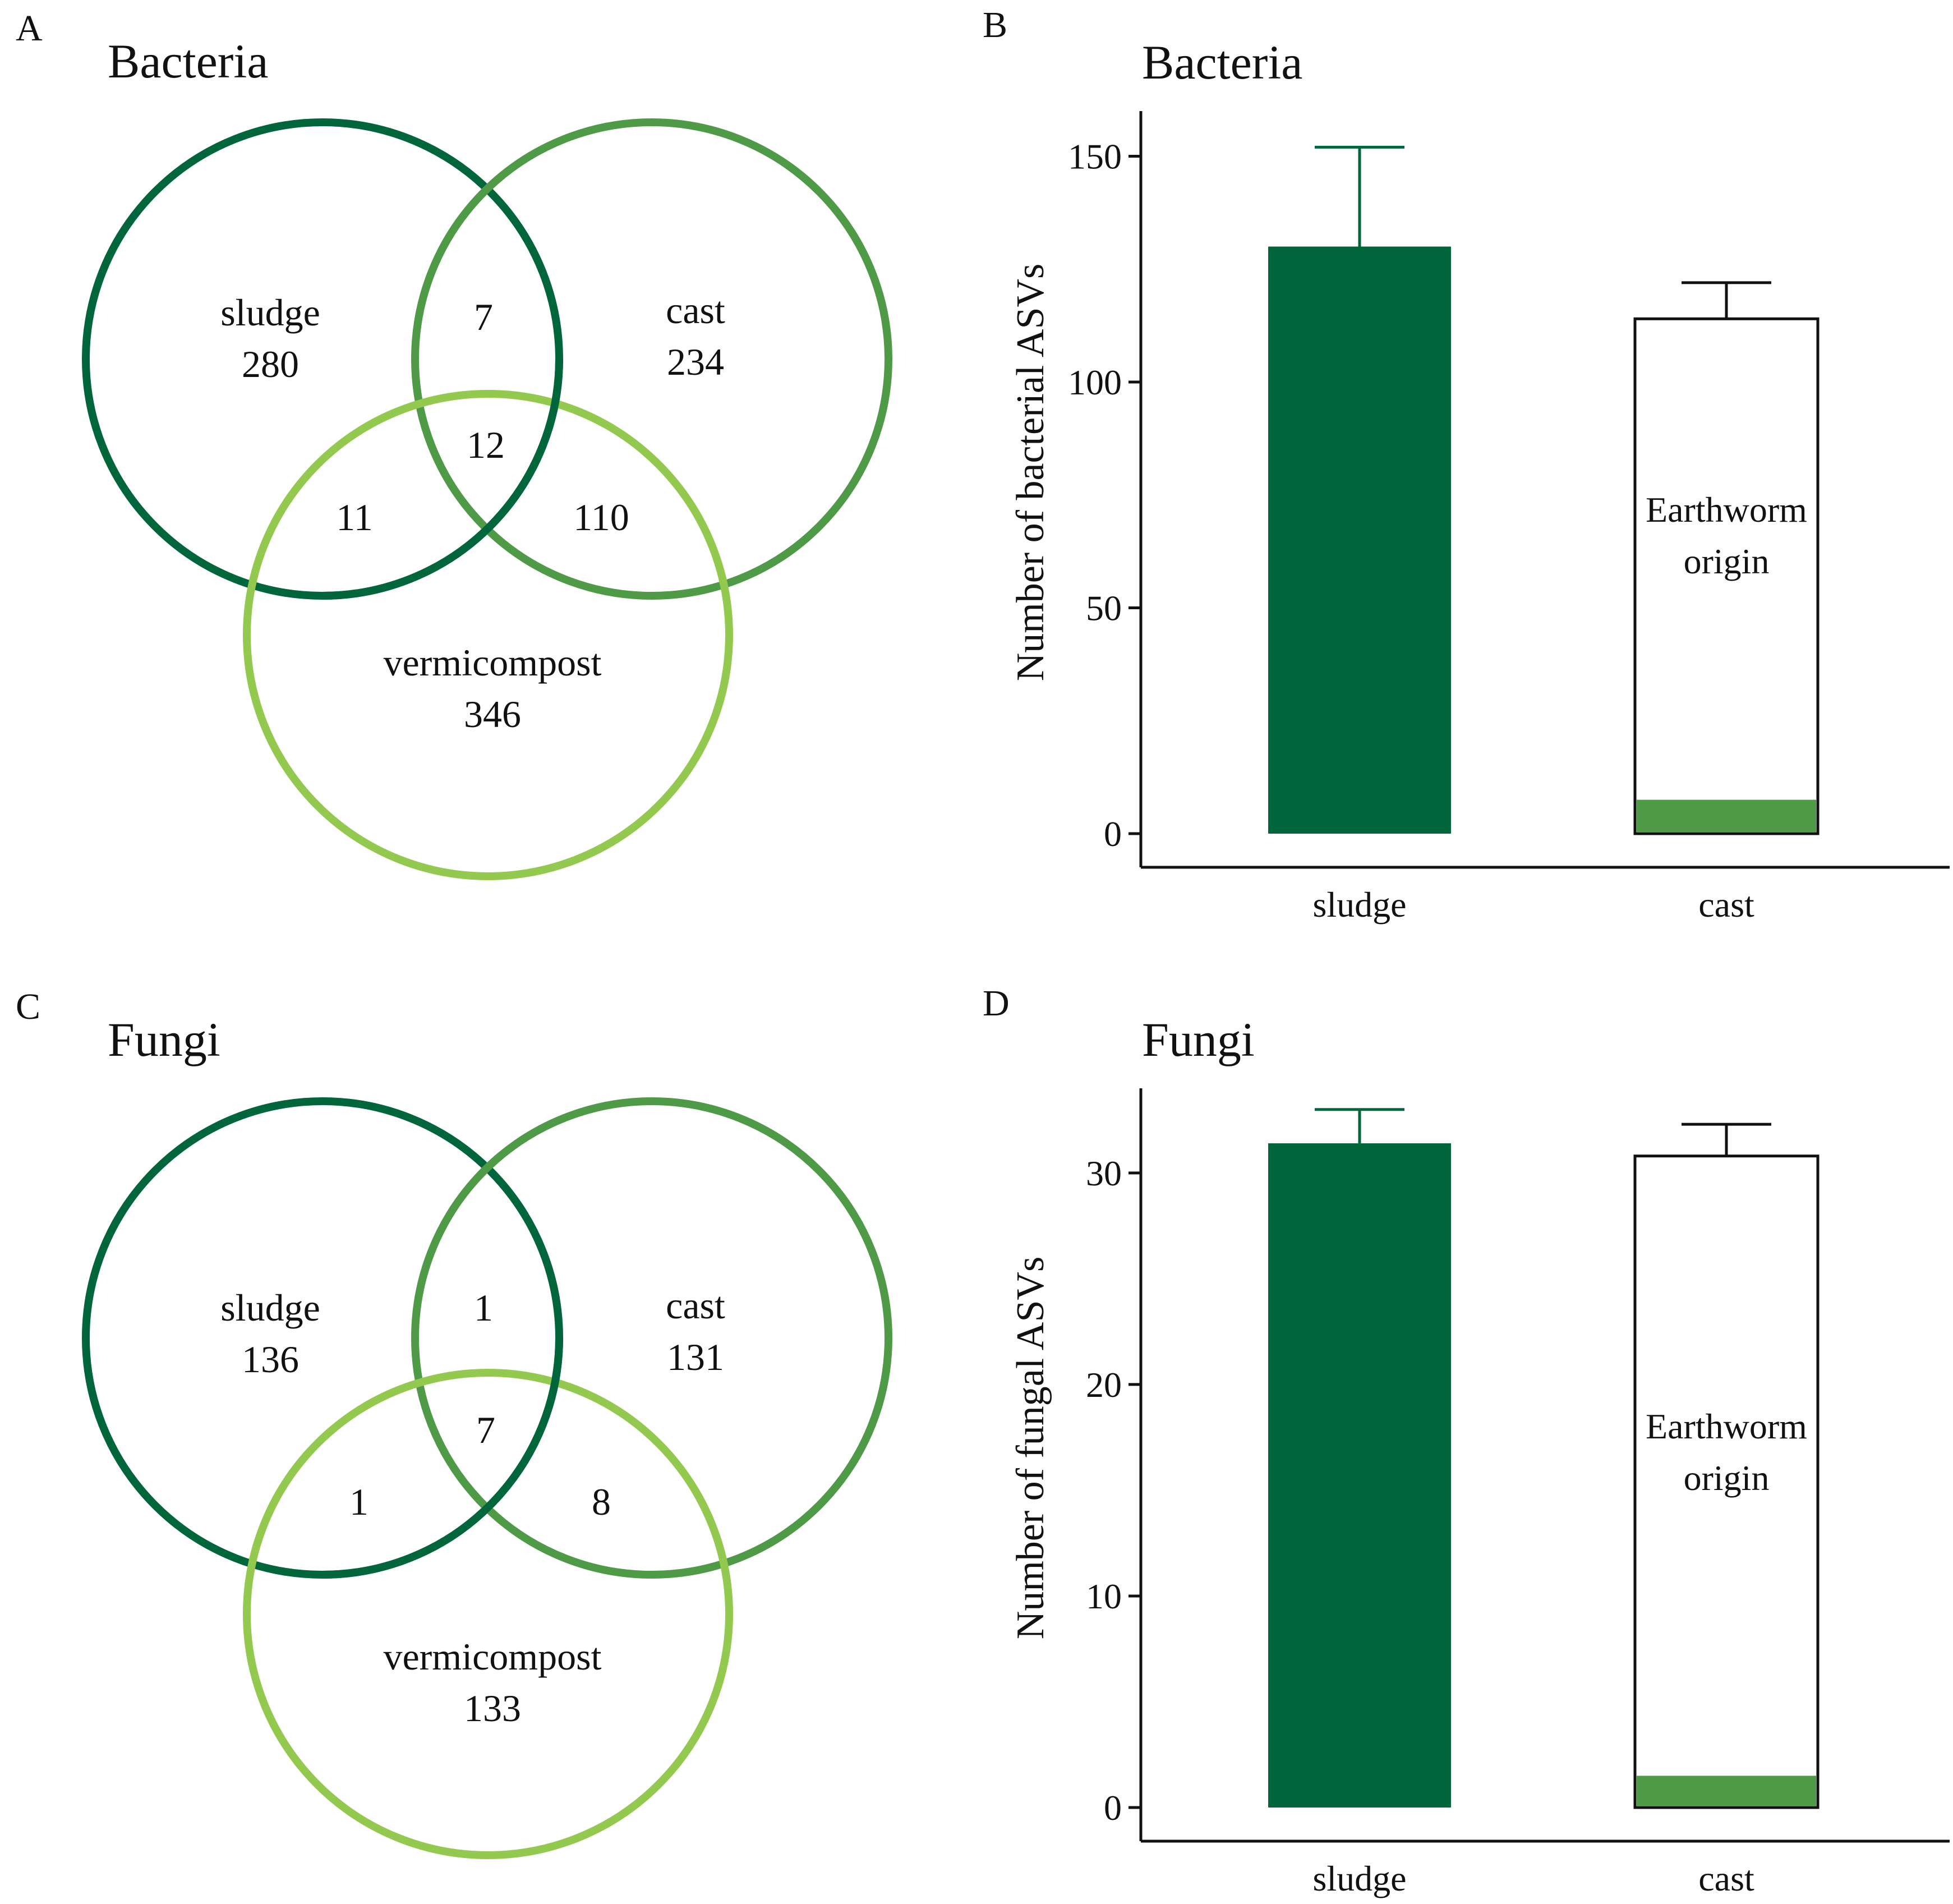 This screenshot has width=1953, height=1904. Describe the element at coordinates (1104, 608) in the screenshot. I see `panel-b-y-tick-label: 50` at that location.